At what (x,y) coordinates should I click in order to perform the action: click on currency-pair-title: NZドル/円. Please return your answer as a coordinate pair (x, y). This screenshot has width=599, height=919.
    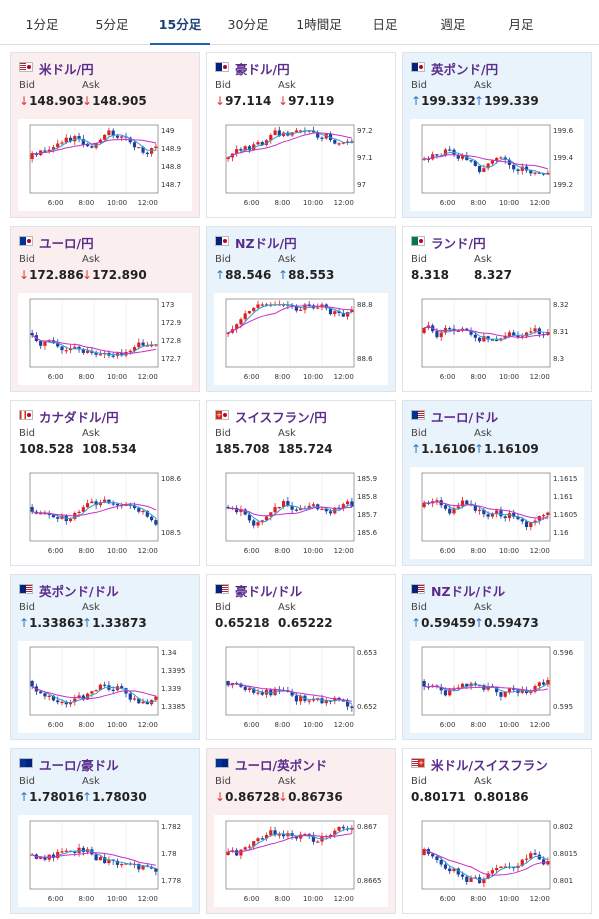
    Looking at the image, I should click on (266, 243).